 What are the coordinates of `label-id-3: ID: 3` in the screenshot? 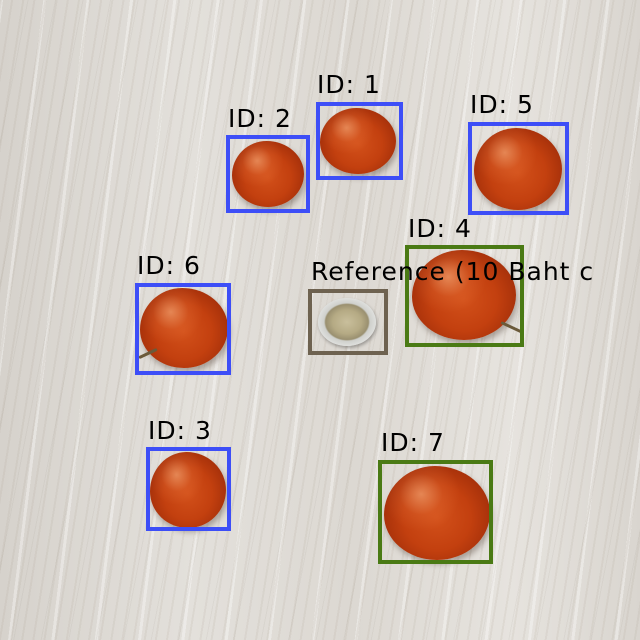 It's located at (180, 430).